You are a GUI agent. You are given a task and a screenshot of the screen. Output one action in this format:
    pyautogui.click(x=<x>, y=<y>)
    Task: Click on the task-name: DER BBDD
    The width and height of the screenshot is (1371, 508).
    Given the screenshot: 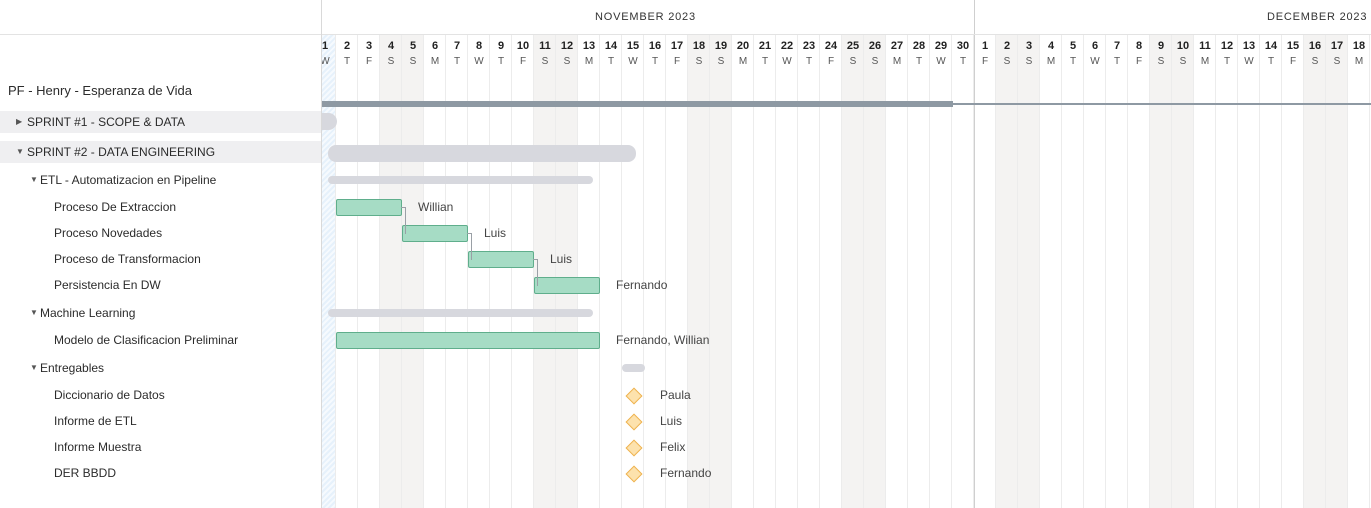 What is the action you would take?
    pyautogui.click(x=85, y=473)
    